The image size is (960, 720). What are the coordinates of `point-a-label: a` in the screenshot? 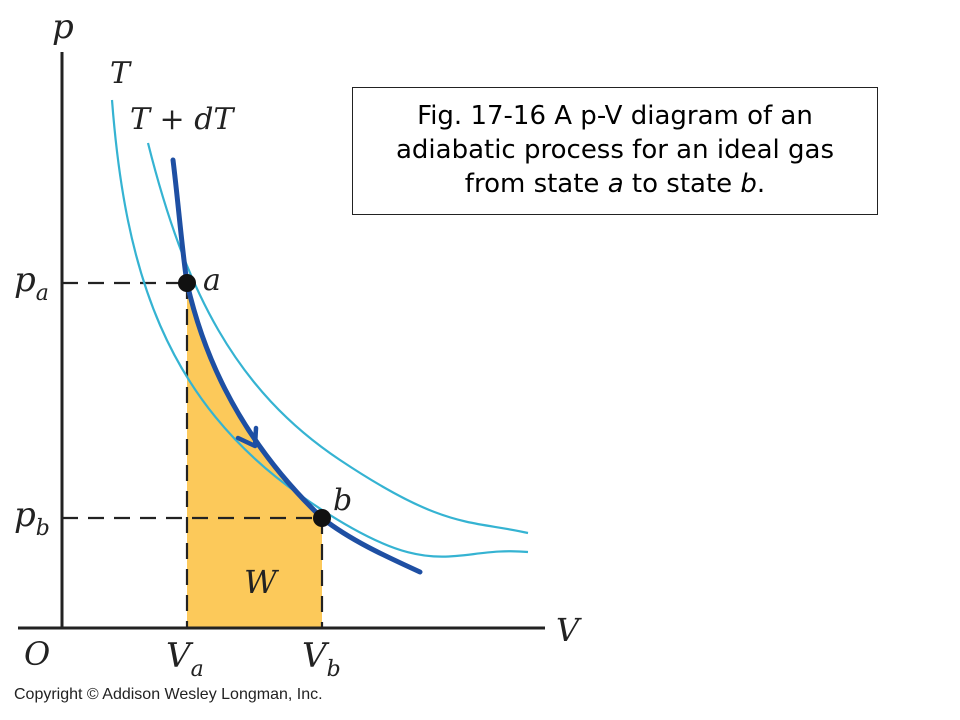 It's located at (212, 280).